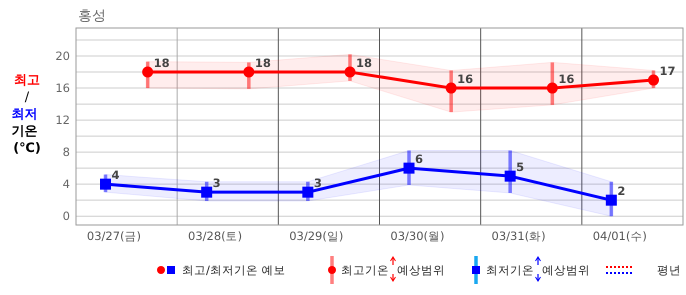  What do you see at coordinates (417, 236) in the screenshot?
I see `x-tick-label: 03/30(월)` at bounding box center [417, 236].